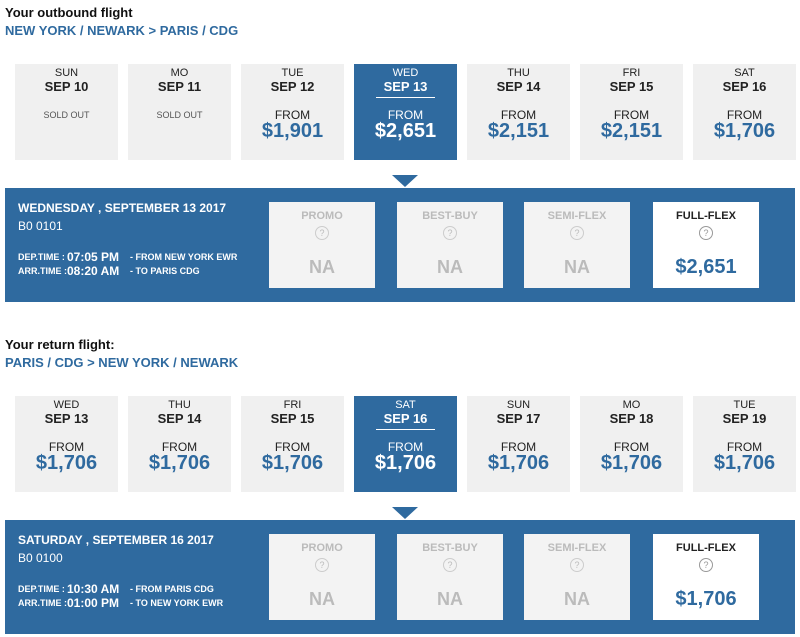 The height and width of the screenshot is (637, 800). What do you see at coordinates (69, 12) in the screenshot?
I see `section-heading: Your outbound flight` at bounding box center [69, 12].